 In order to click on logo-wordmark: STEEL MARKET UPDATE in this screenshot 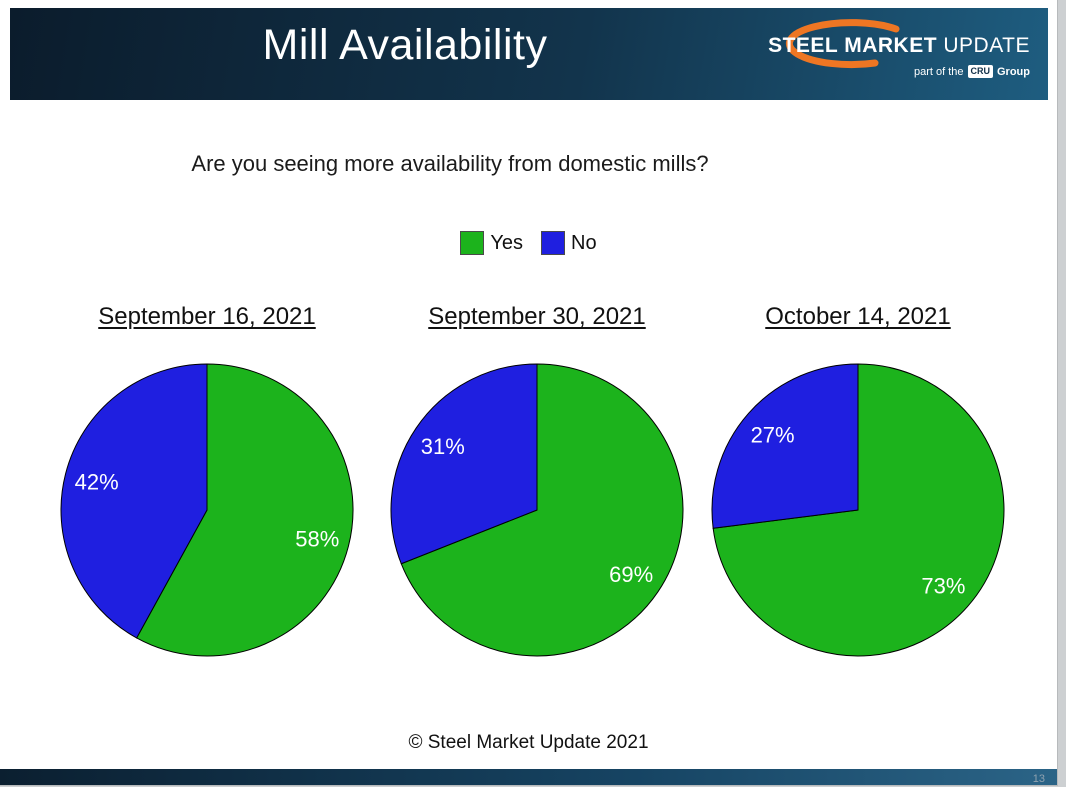, I will do `click(899, 44)`.